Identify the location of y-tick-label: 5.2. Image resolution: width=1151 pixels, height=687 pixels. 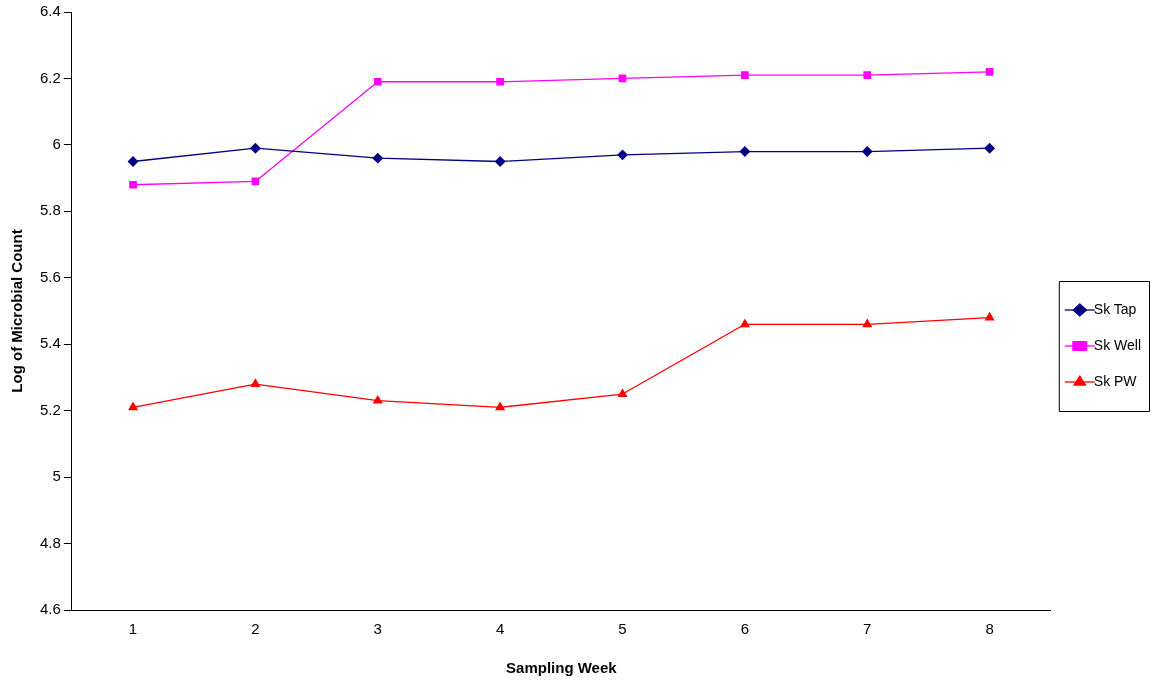
(50, 409).